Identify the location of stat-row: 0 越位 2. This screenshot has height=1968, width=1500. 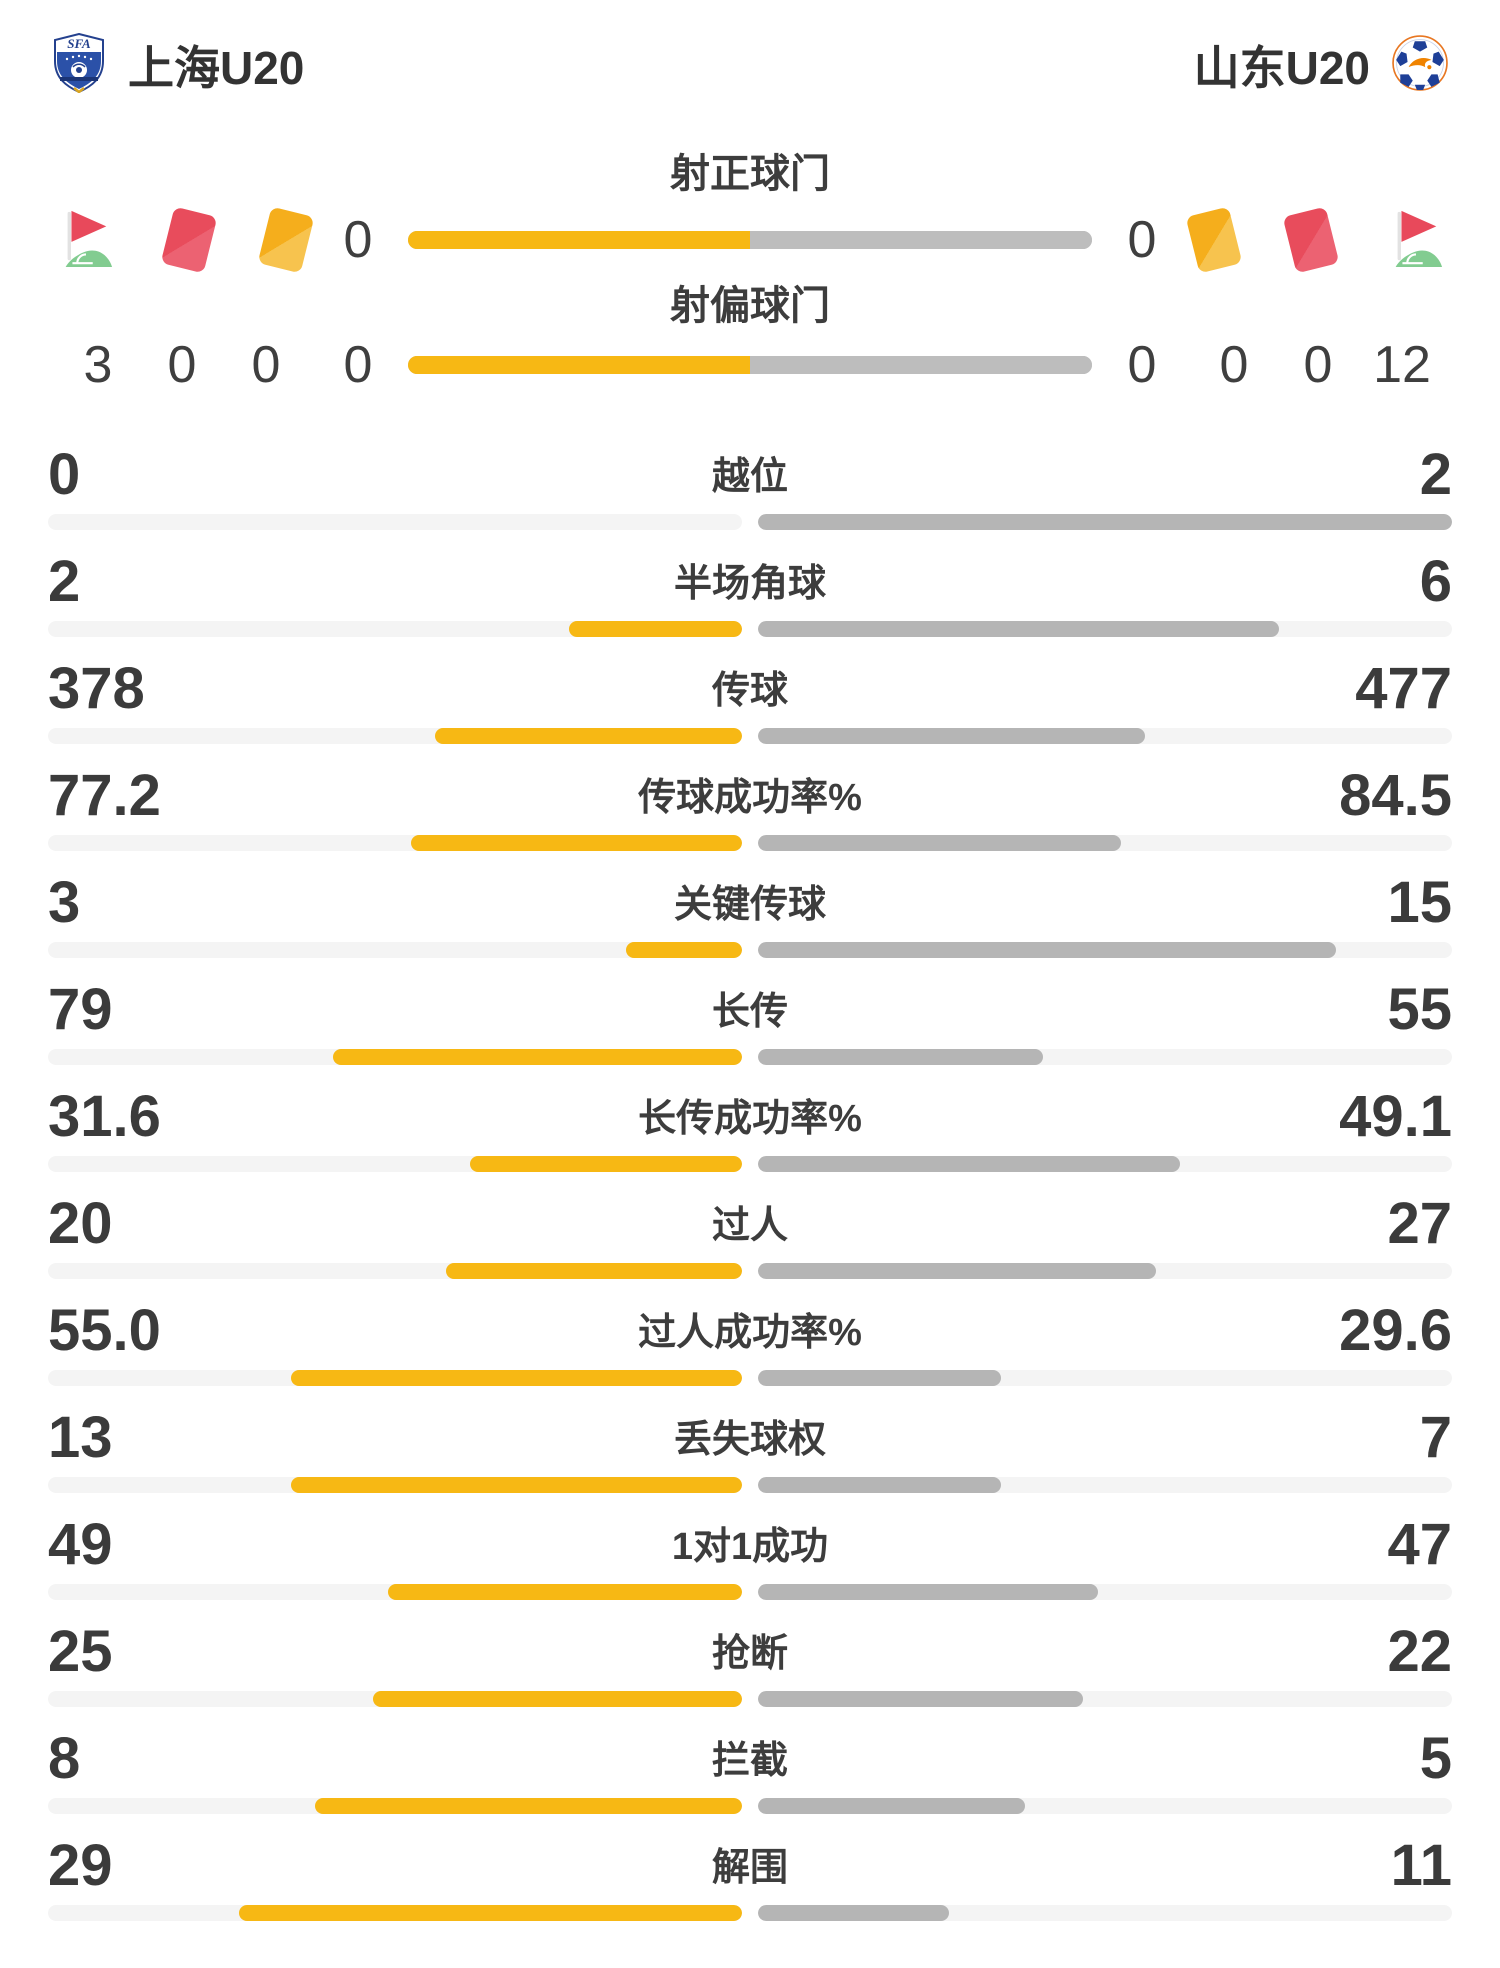
(750, 499).